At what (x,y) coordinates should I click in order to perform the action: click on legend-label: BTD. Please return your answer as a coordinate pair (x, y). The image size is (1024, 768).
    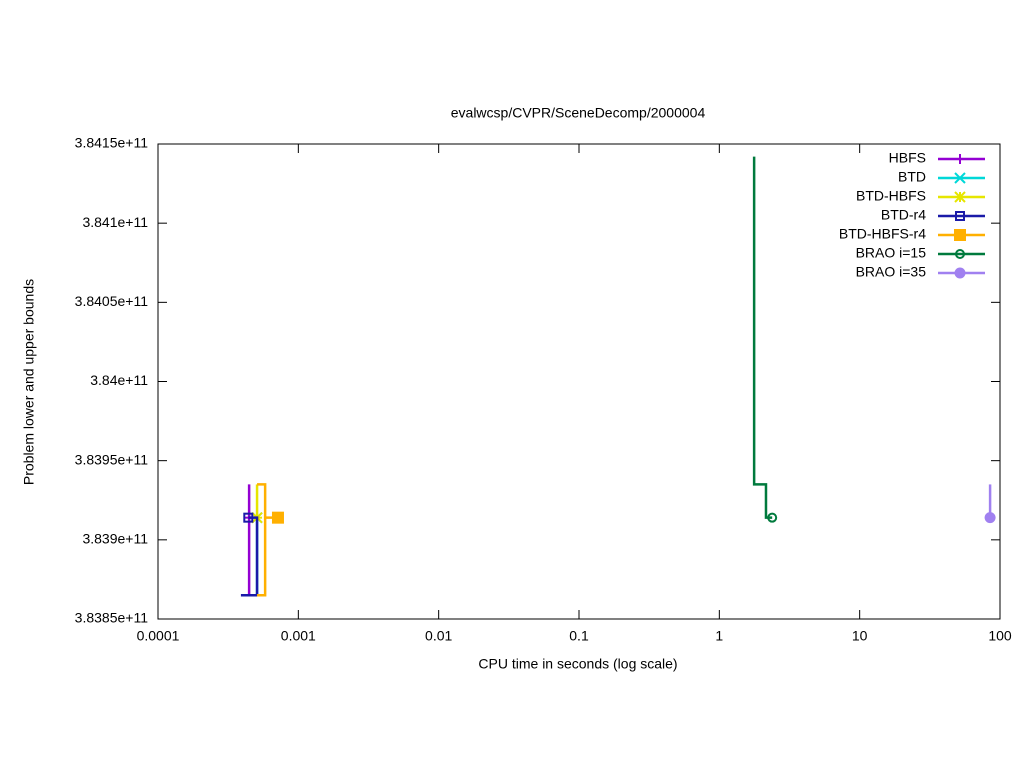
    Looking at the image, I should click on (912, 177).